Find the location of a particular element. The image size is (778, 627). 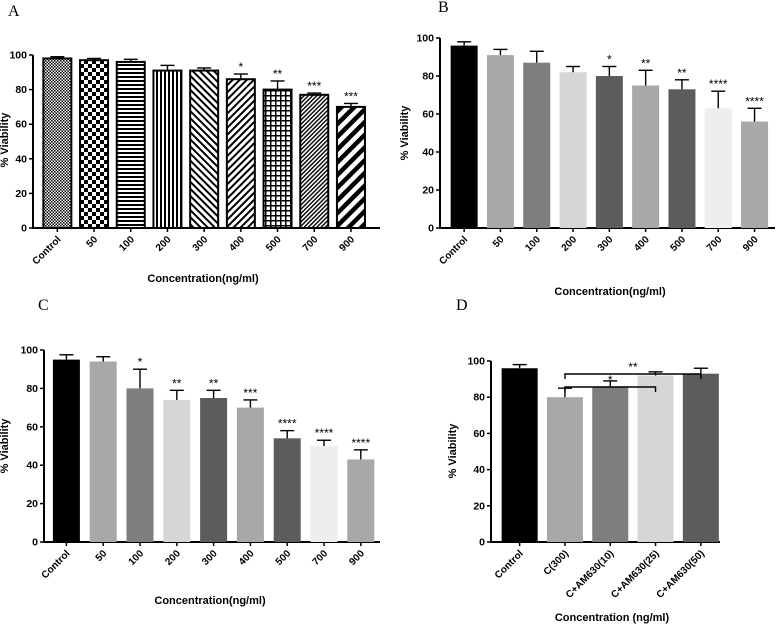

x-tick-label: C(300) is located at coordinates (556, 562).